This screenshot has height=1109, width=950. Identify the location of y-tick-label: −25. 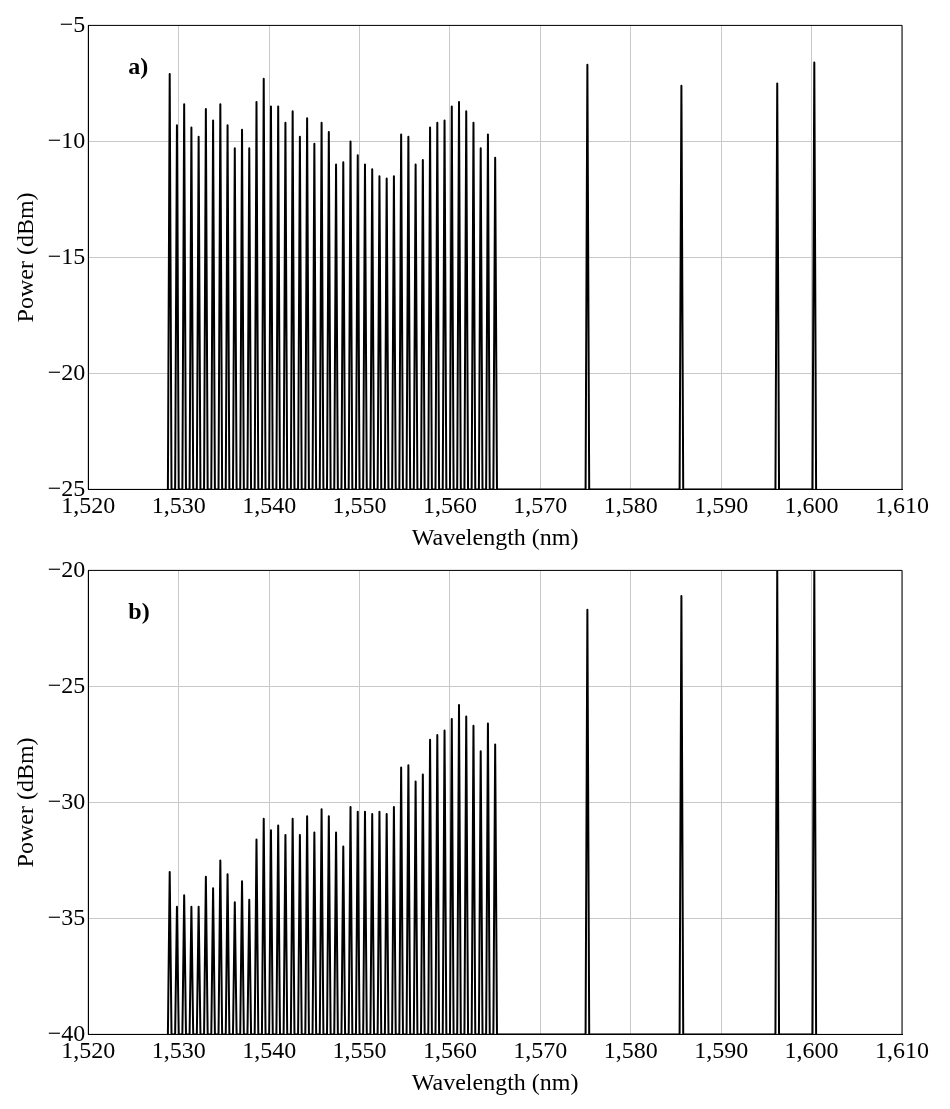
(66, 684).